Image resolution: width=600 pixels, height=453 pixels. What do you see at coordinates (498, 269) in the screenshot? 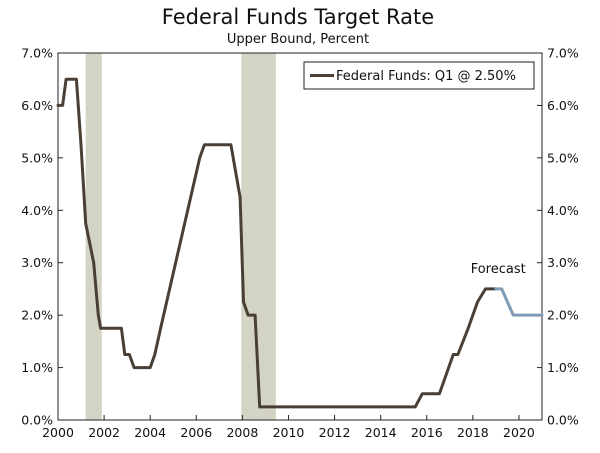
I see `forecast-annotation: Forecast` at bounding box center [498, 269].